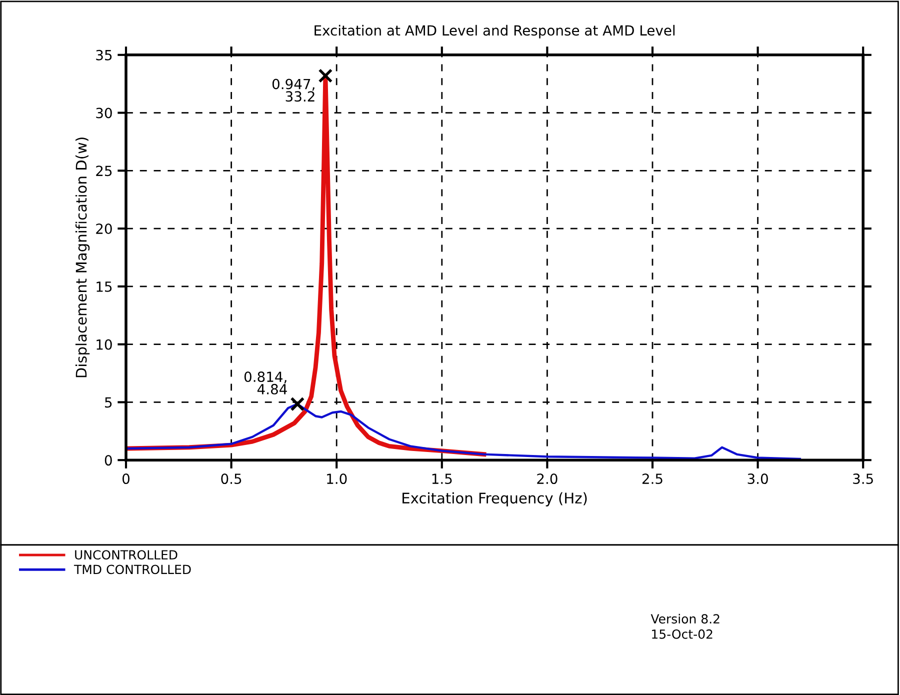 The width and height of the screenshot is (900, 695). What do you see at coordinates (126, 479) in the screenshot?
I see `x-tick-label: 0` at bounding box center [126, 479].